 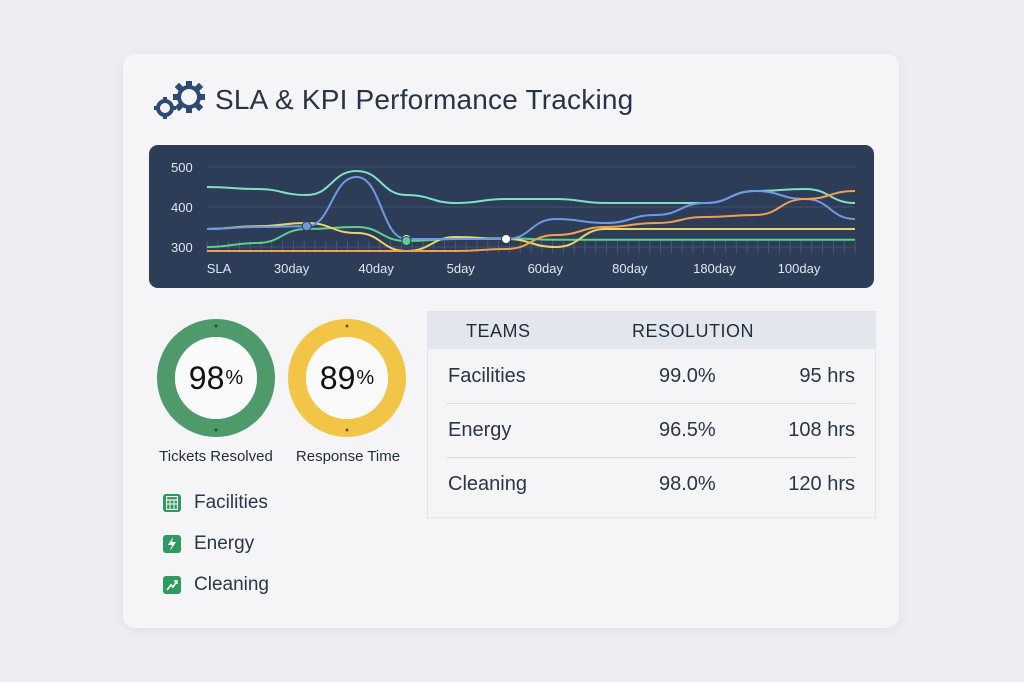 I want to click on response-time-gauge: 89%, so click(x=347, y=378).